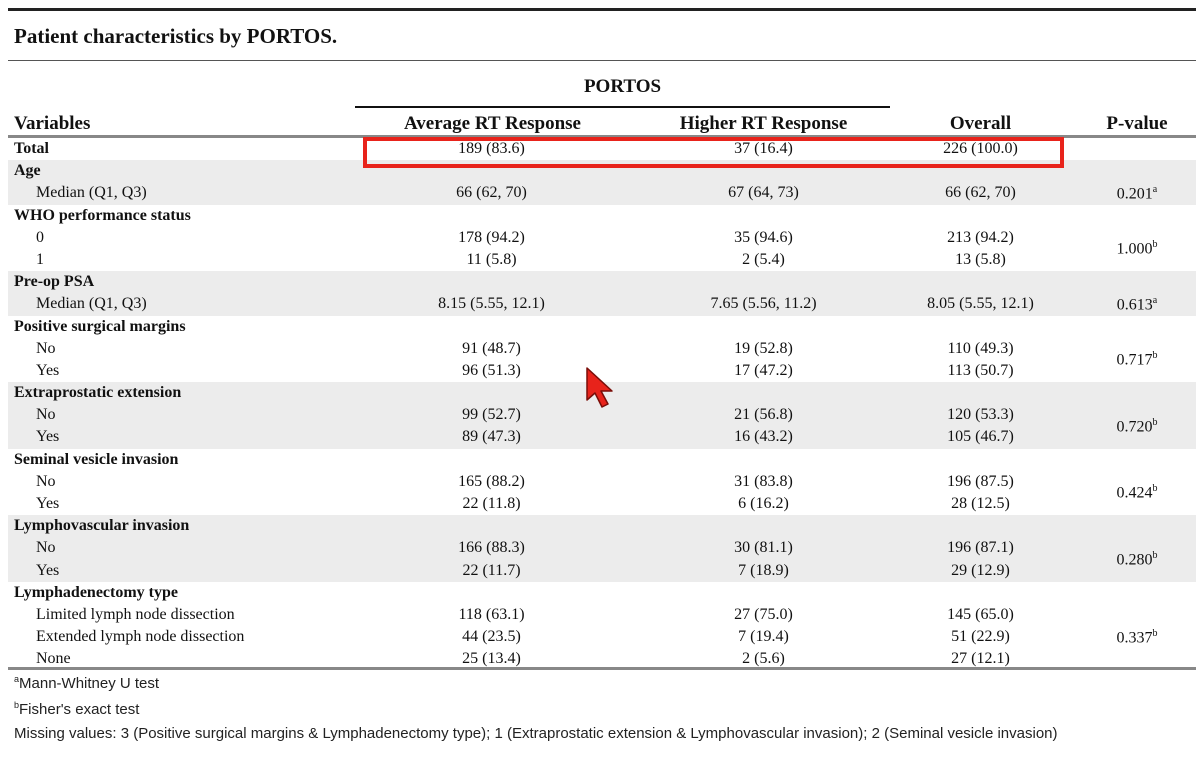  What do you see at coordinates (763, 370) in the screenshot?
I see `cell-higher-rt: 17 (47.2)` at bounding box center [763, 370].